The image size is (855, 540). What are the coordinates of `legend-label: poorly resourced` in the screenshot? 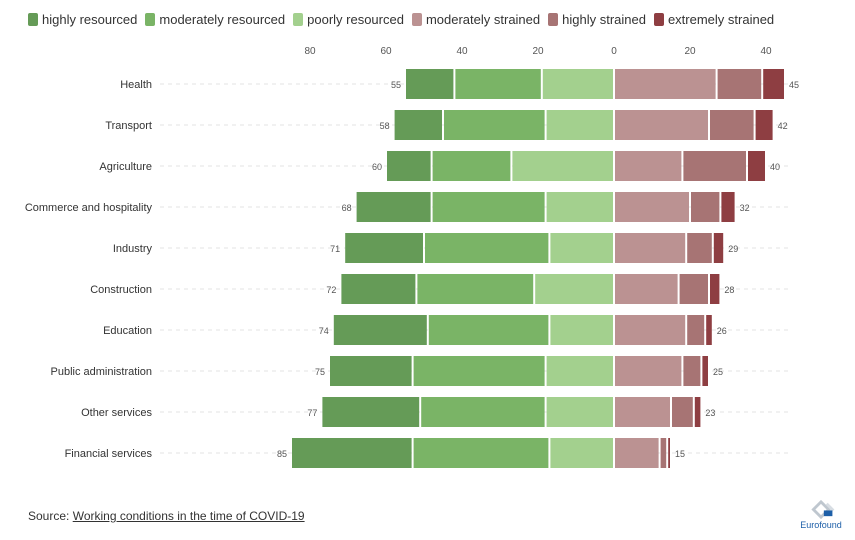 It's located at (355, 19).